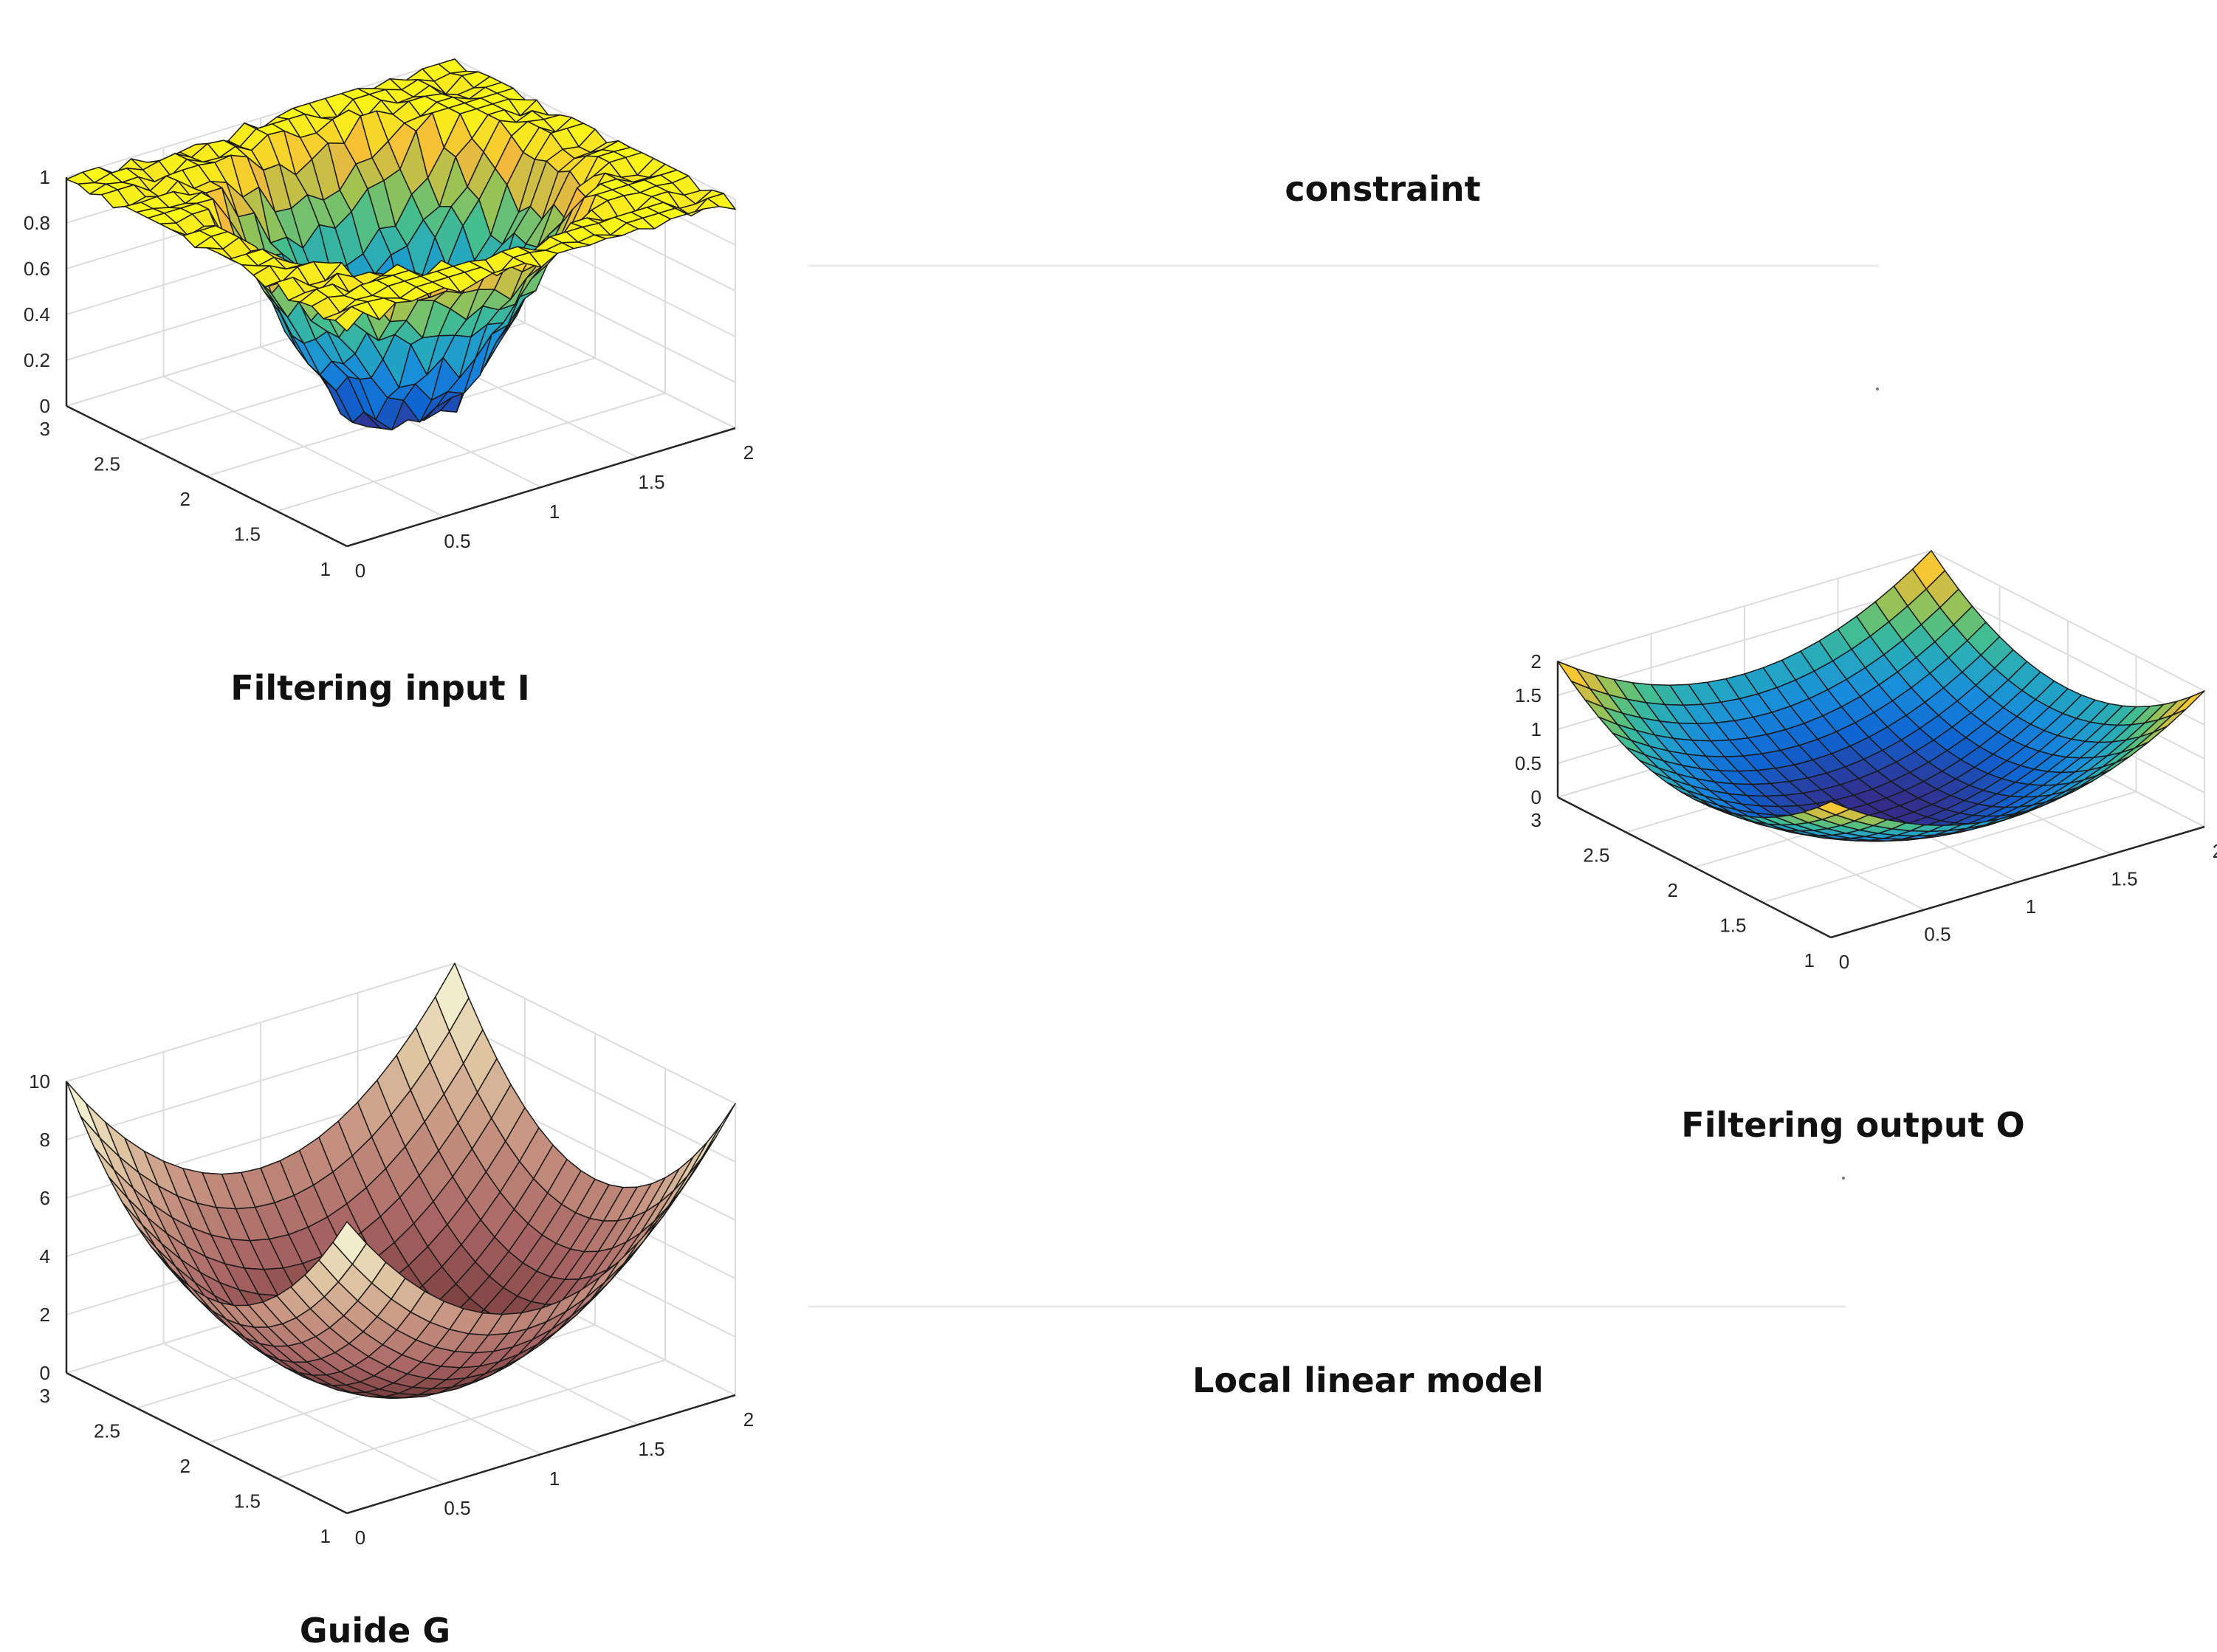 The image size is (2217, 1652). I want to click on z-tick-label: 8, so click(45, 1140).